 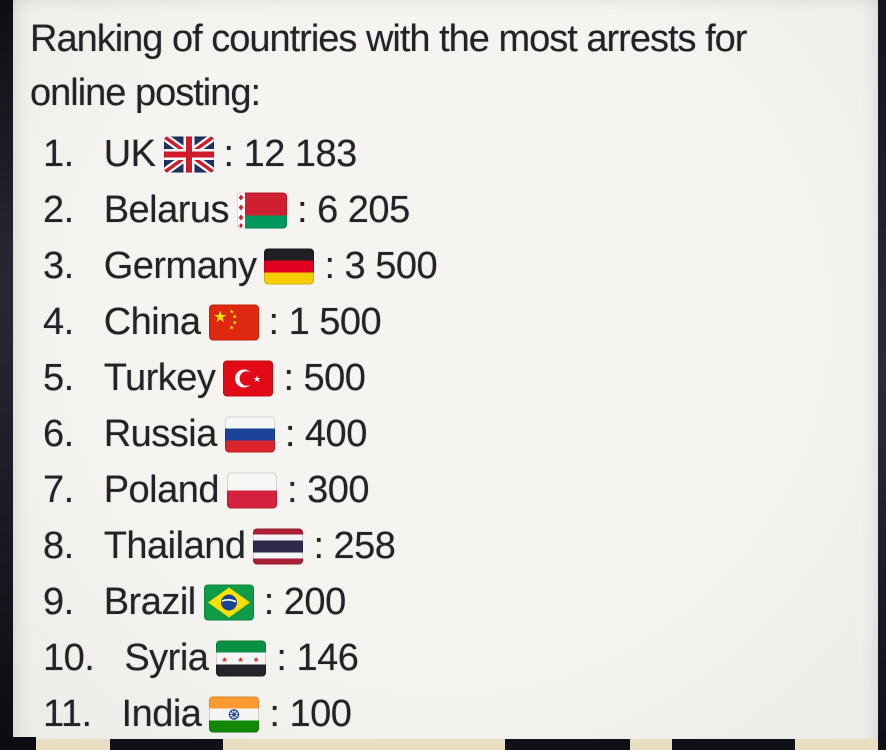 I want to click on country-name: Russia, so click(x=160, y=433).